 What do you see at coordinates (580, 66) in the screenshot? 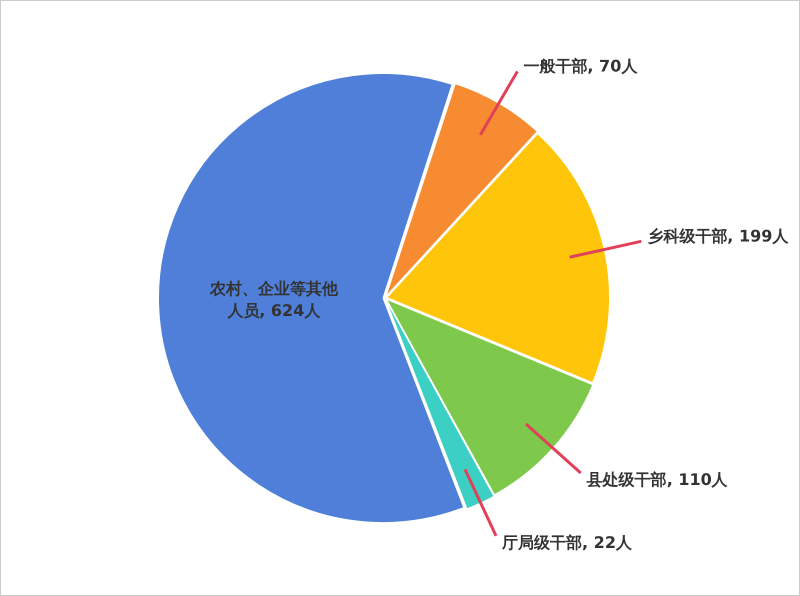
I see `slice-label: 一般干部, 70人` at bounding box center [580, 66].